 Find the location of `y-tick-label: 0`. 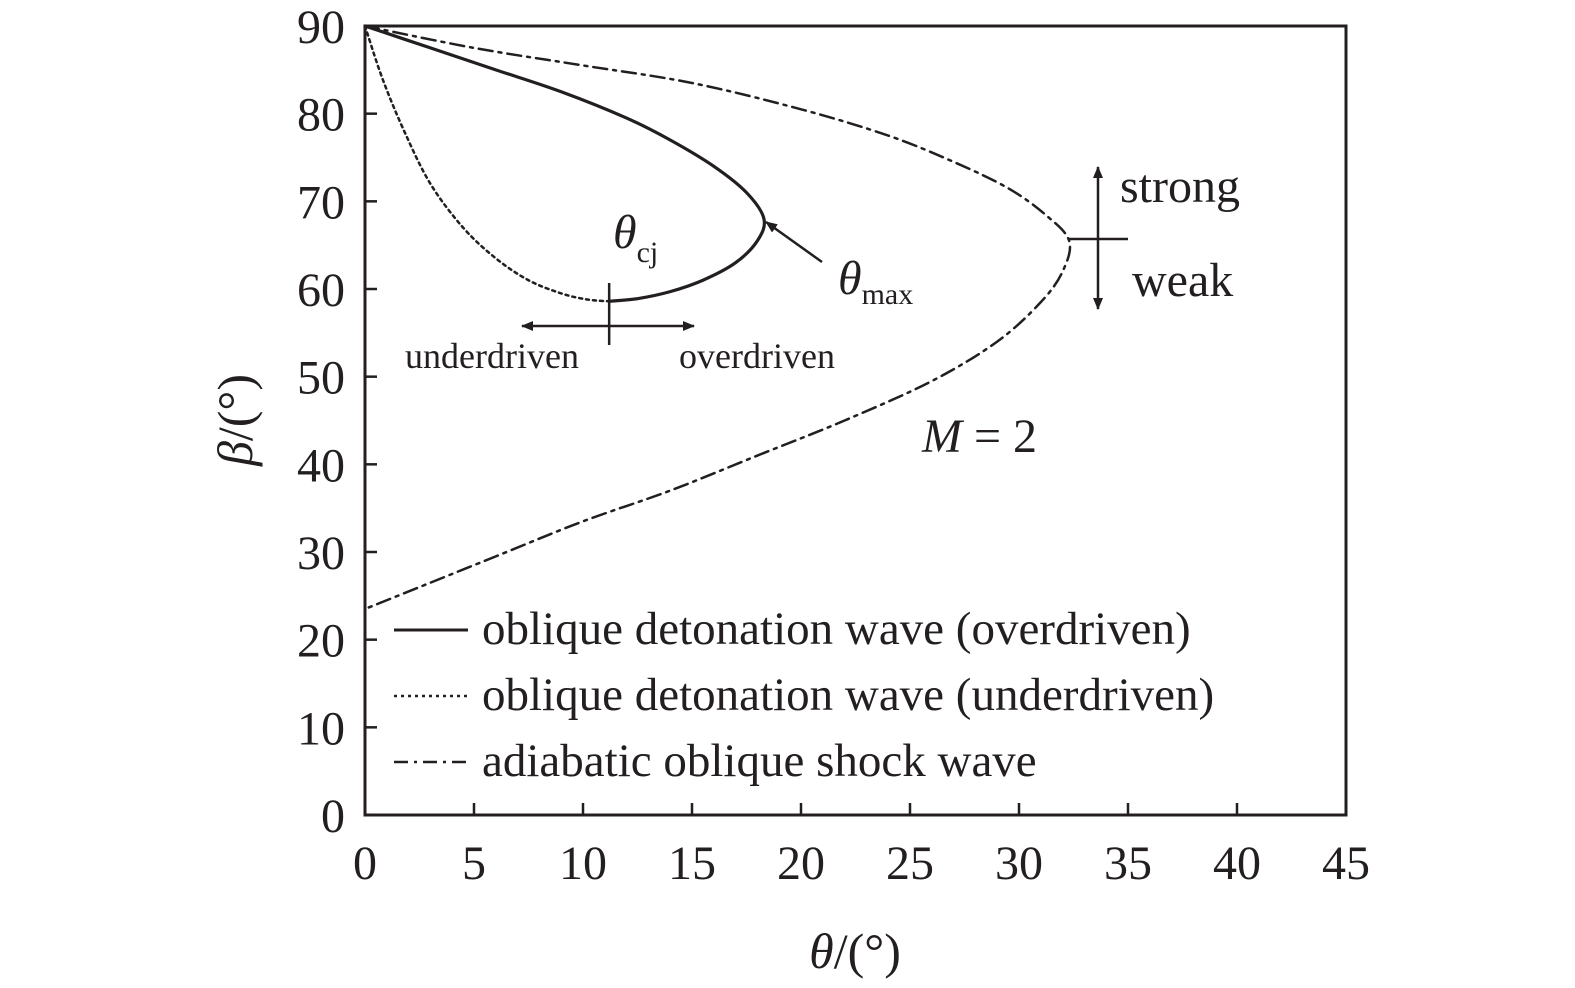

y-tick-label: 0 is located at coordinates (333, 816).